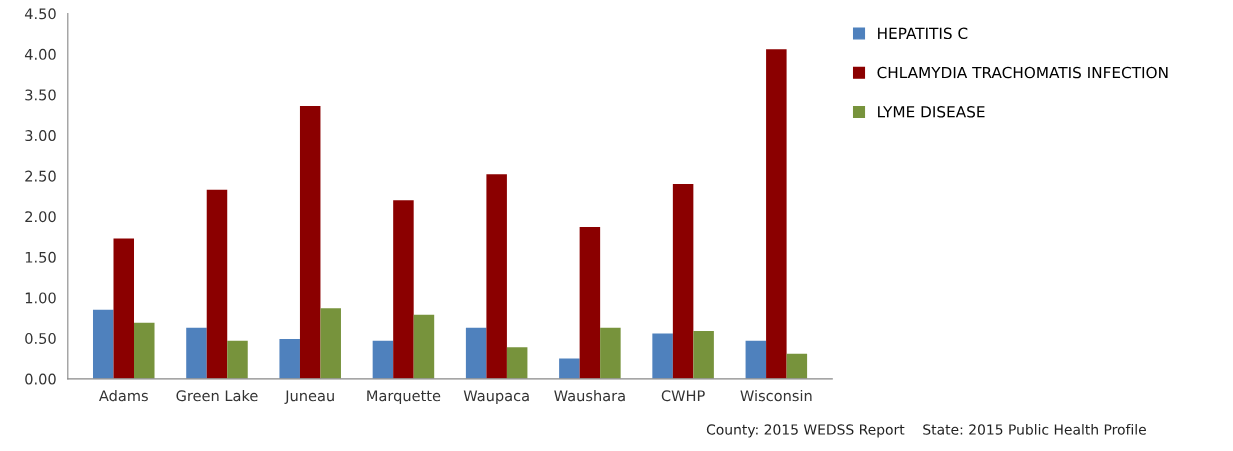  Describe the element at coordinates (40, 379) in the screenshot. I see `y-tick-label: 0.00` at that location.